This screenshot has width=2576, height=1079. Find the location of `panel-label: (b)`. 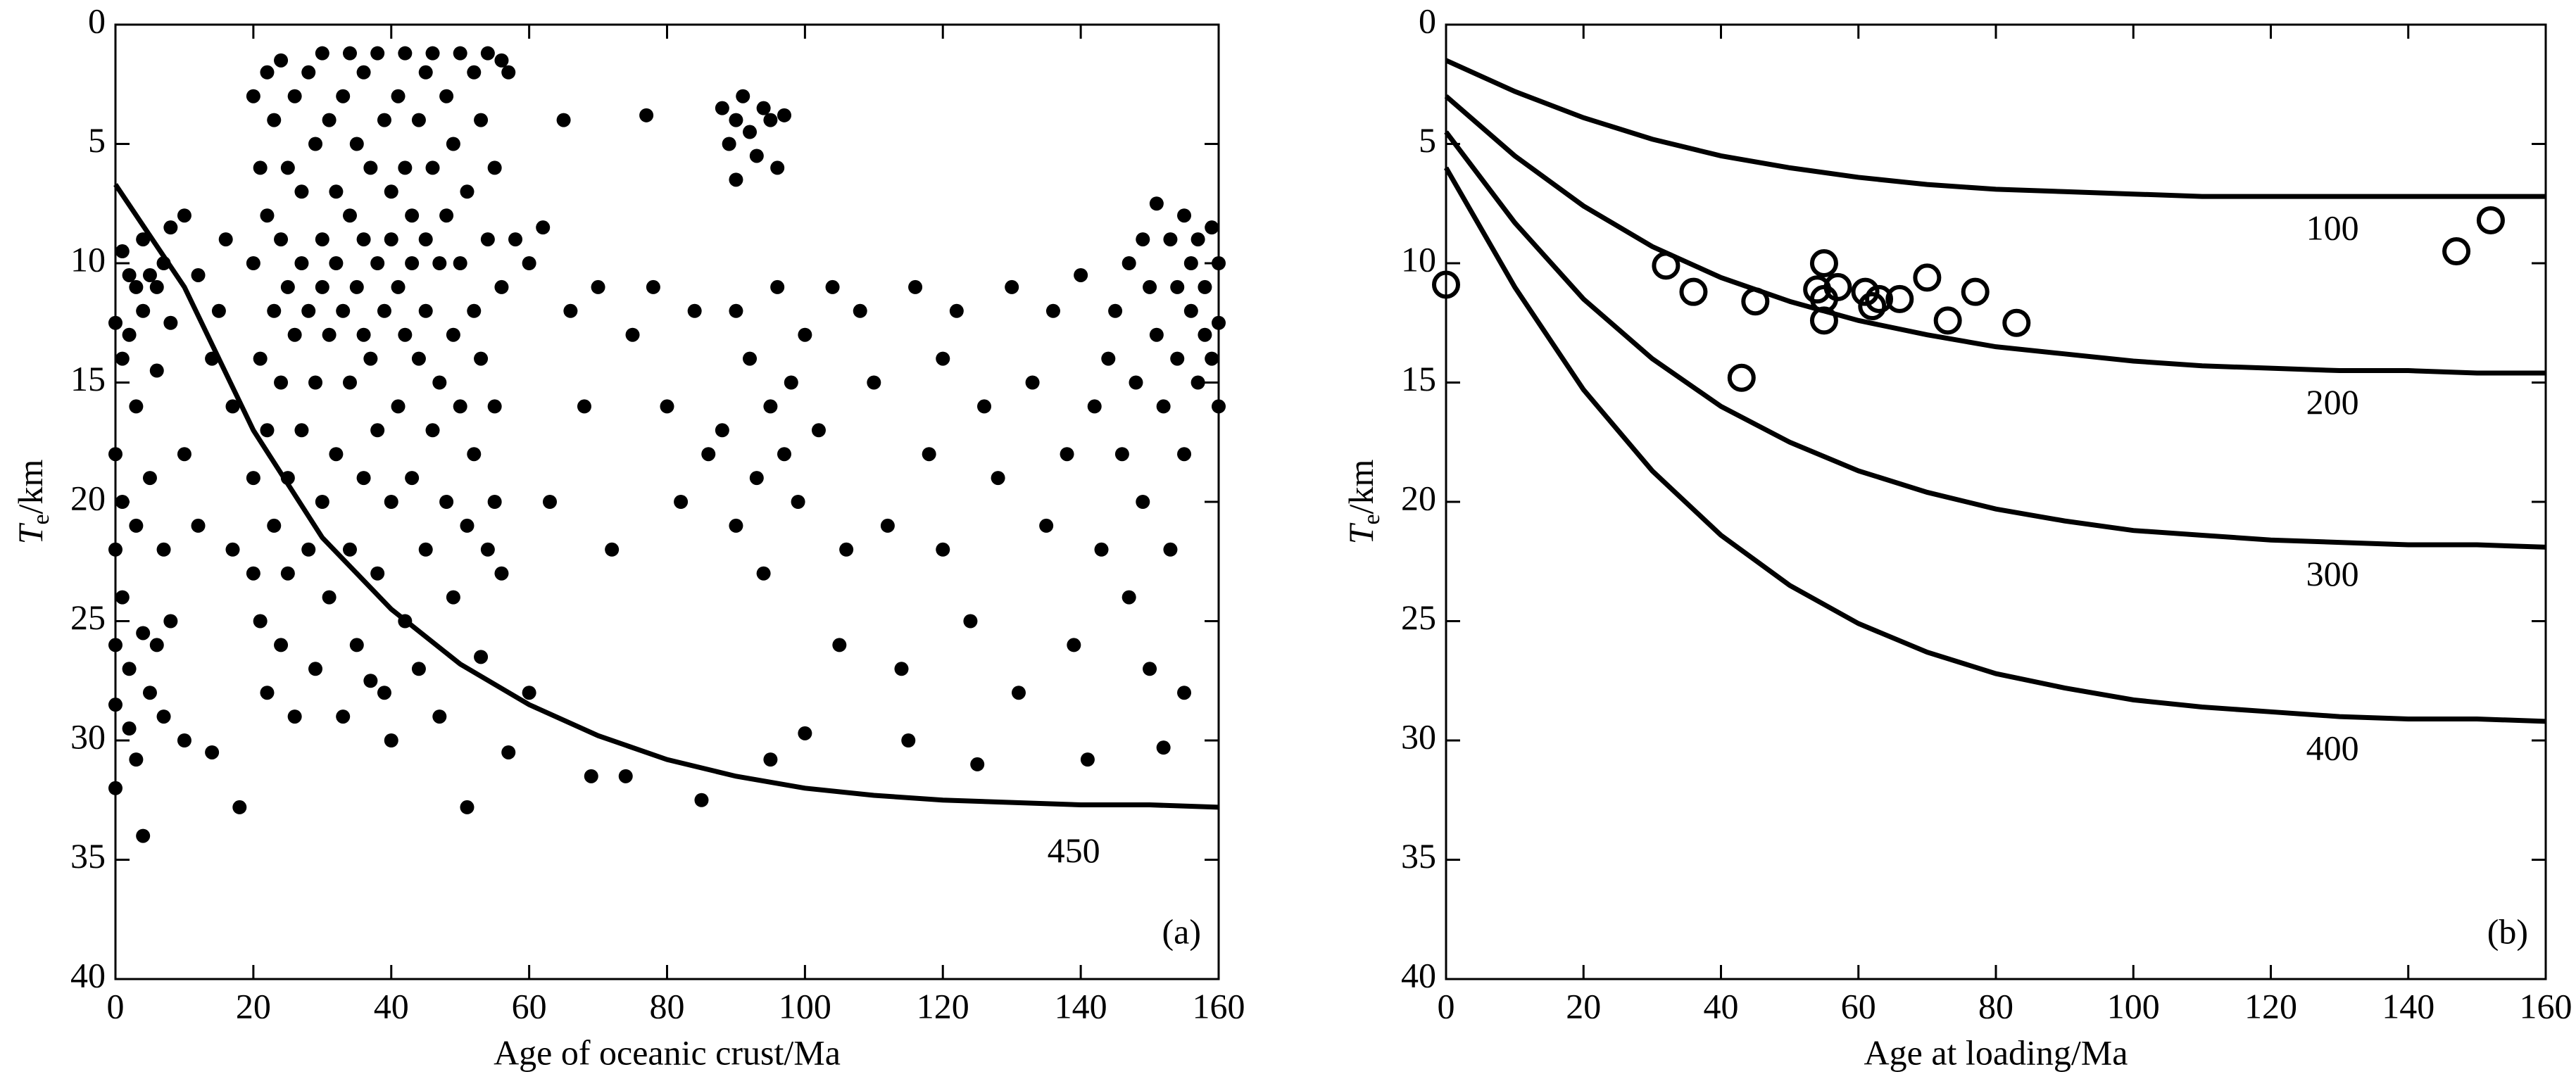

panel-label: (b) is located at coordinates (2508, 931).